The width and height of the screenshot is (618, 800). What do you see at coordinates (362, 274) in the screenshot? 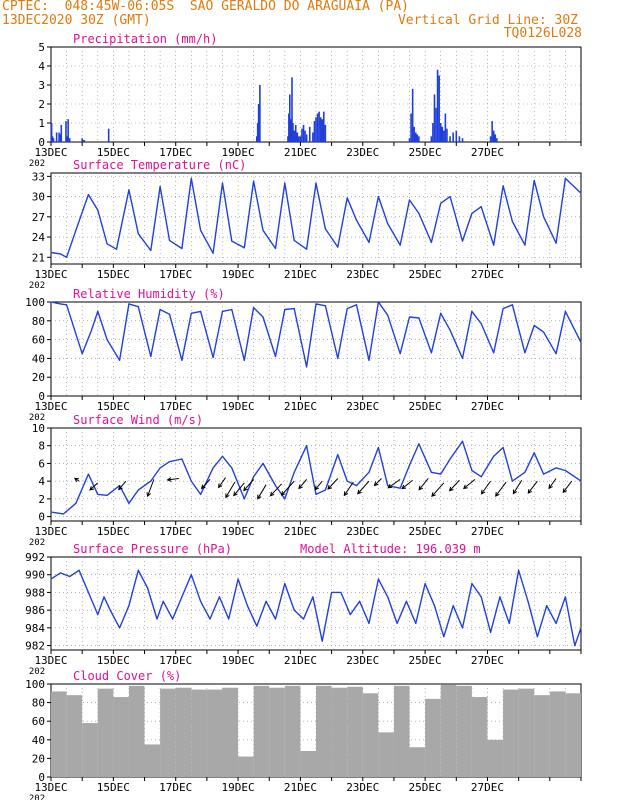
I see `temp-xtick-label: 23DEC` at bounding box center [362, 274].